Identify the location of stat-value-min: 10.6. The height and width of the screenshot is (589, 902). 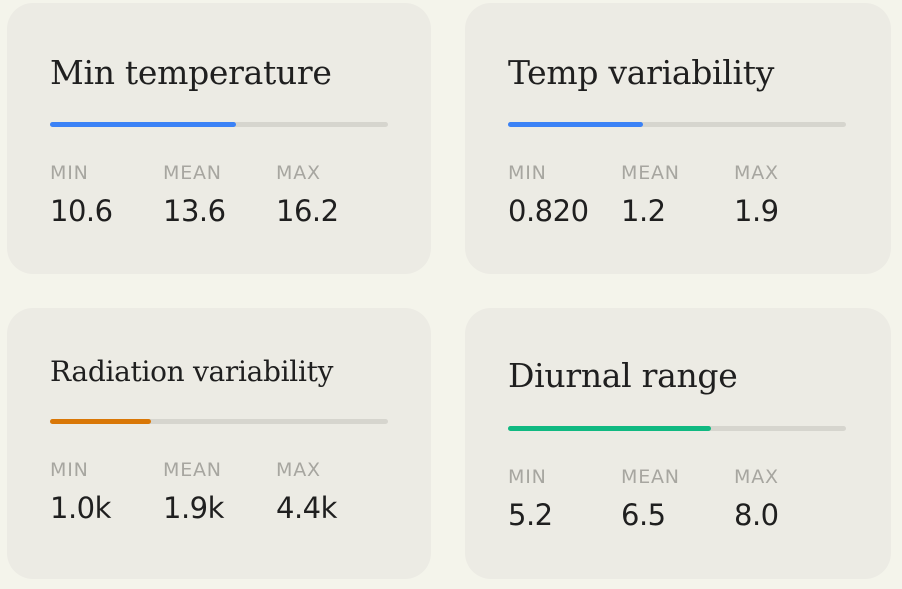
(81, 211).